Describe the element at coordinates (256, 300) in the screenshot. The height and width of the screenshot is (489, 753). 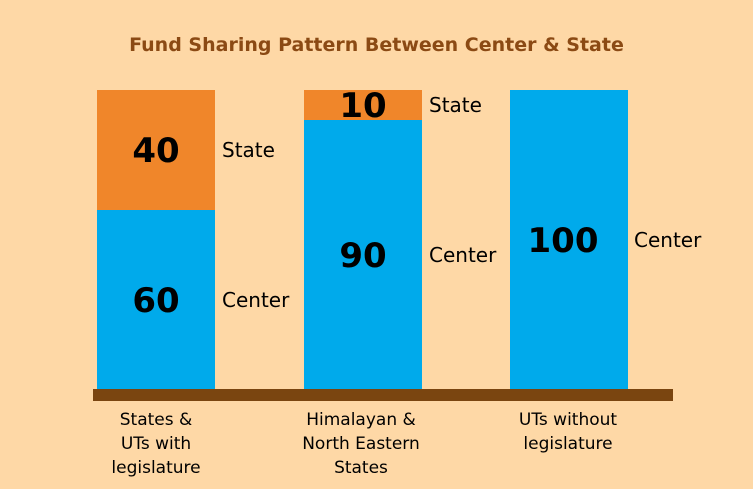
I see `series-label-center-0: Center` at that location.